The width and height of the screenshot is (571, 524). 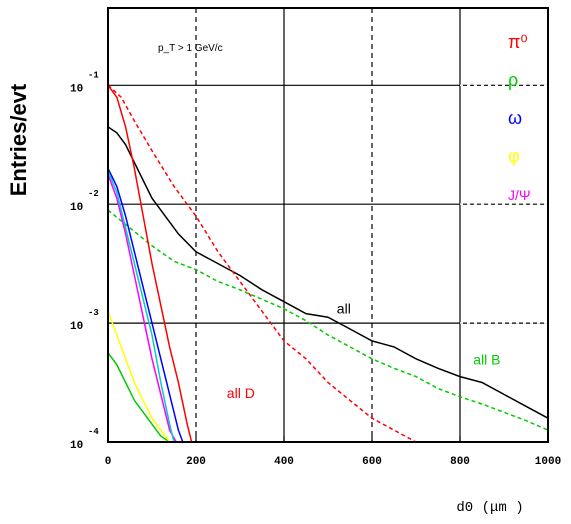 What do you see at coordinates (515, 118) in the screenshot?
I see `legend-entry: ω` at bounding box center [515, 118].